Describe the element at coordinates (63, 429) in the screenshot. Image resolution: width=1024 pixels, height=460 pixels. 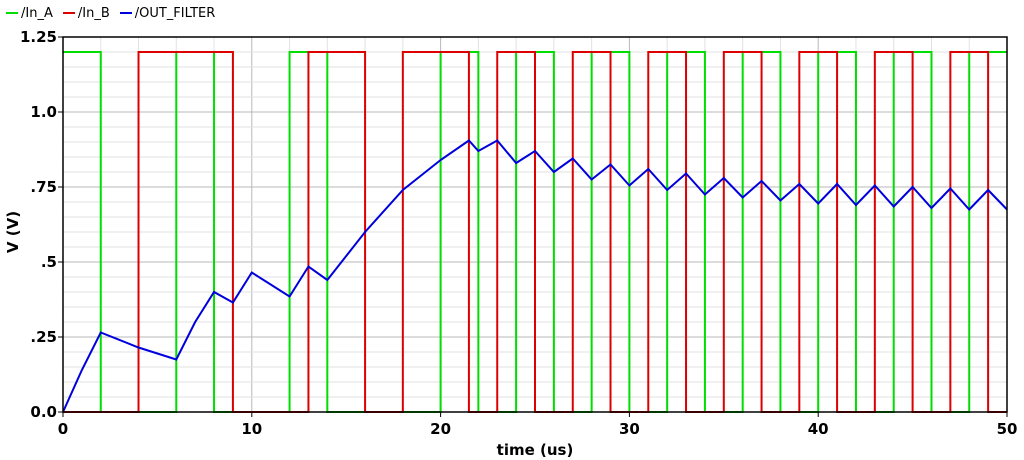
I see `x-tick-label: 0` at that location.